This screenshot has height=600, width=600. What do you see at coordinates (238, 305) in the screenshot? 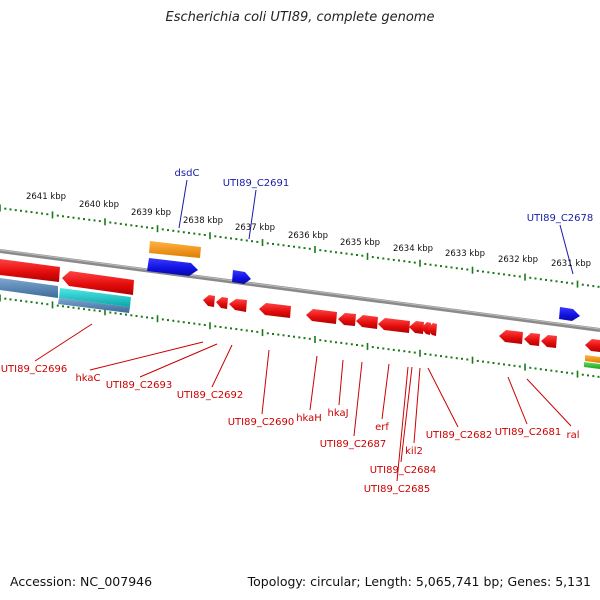
I see `gene-UTI89_C2692` at bounding box center [238, 305].